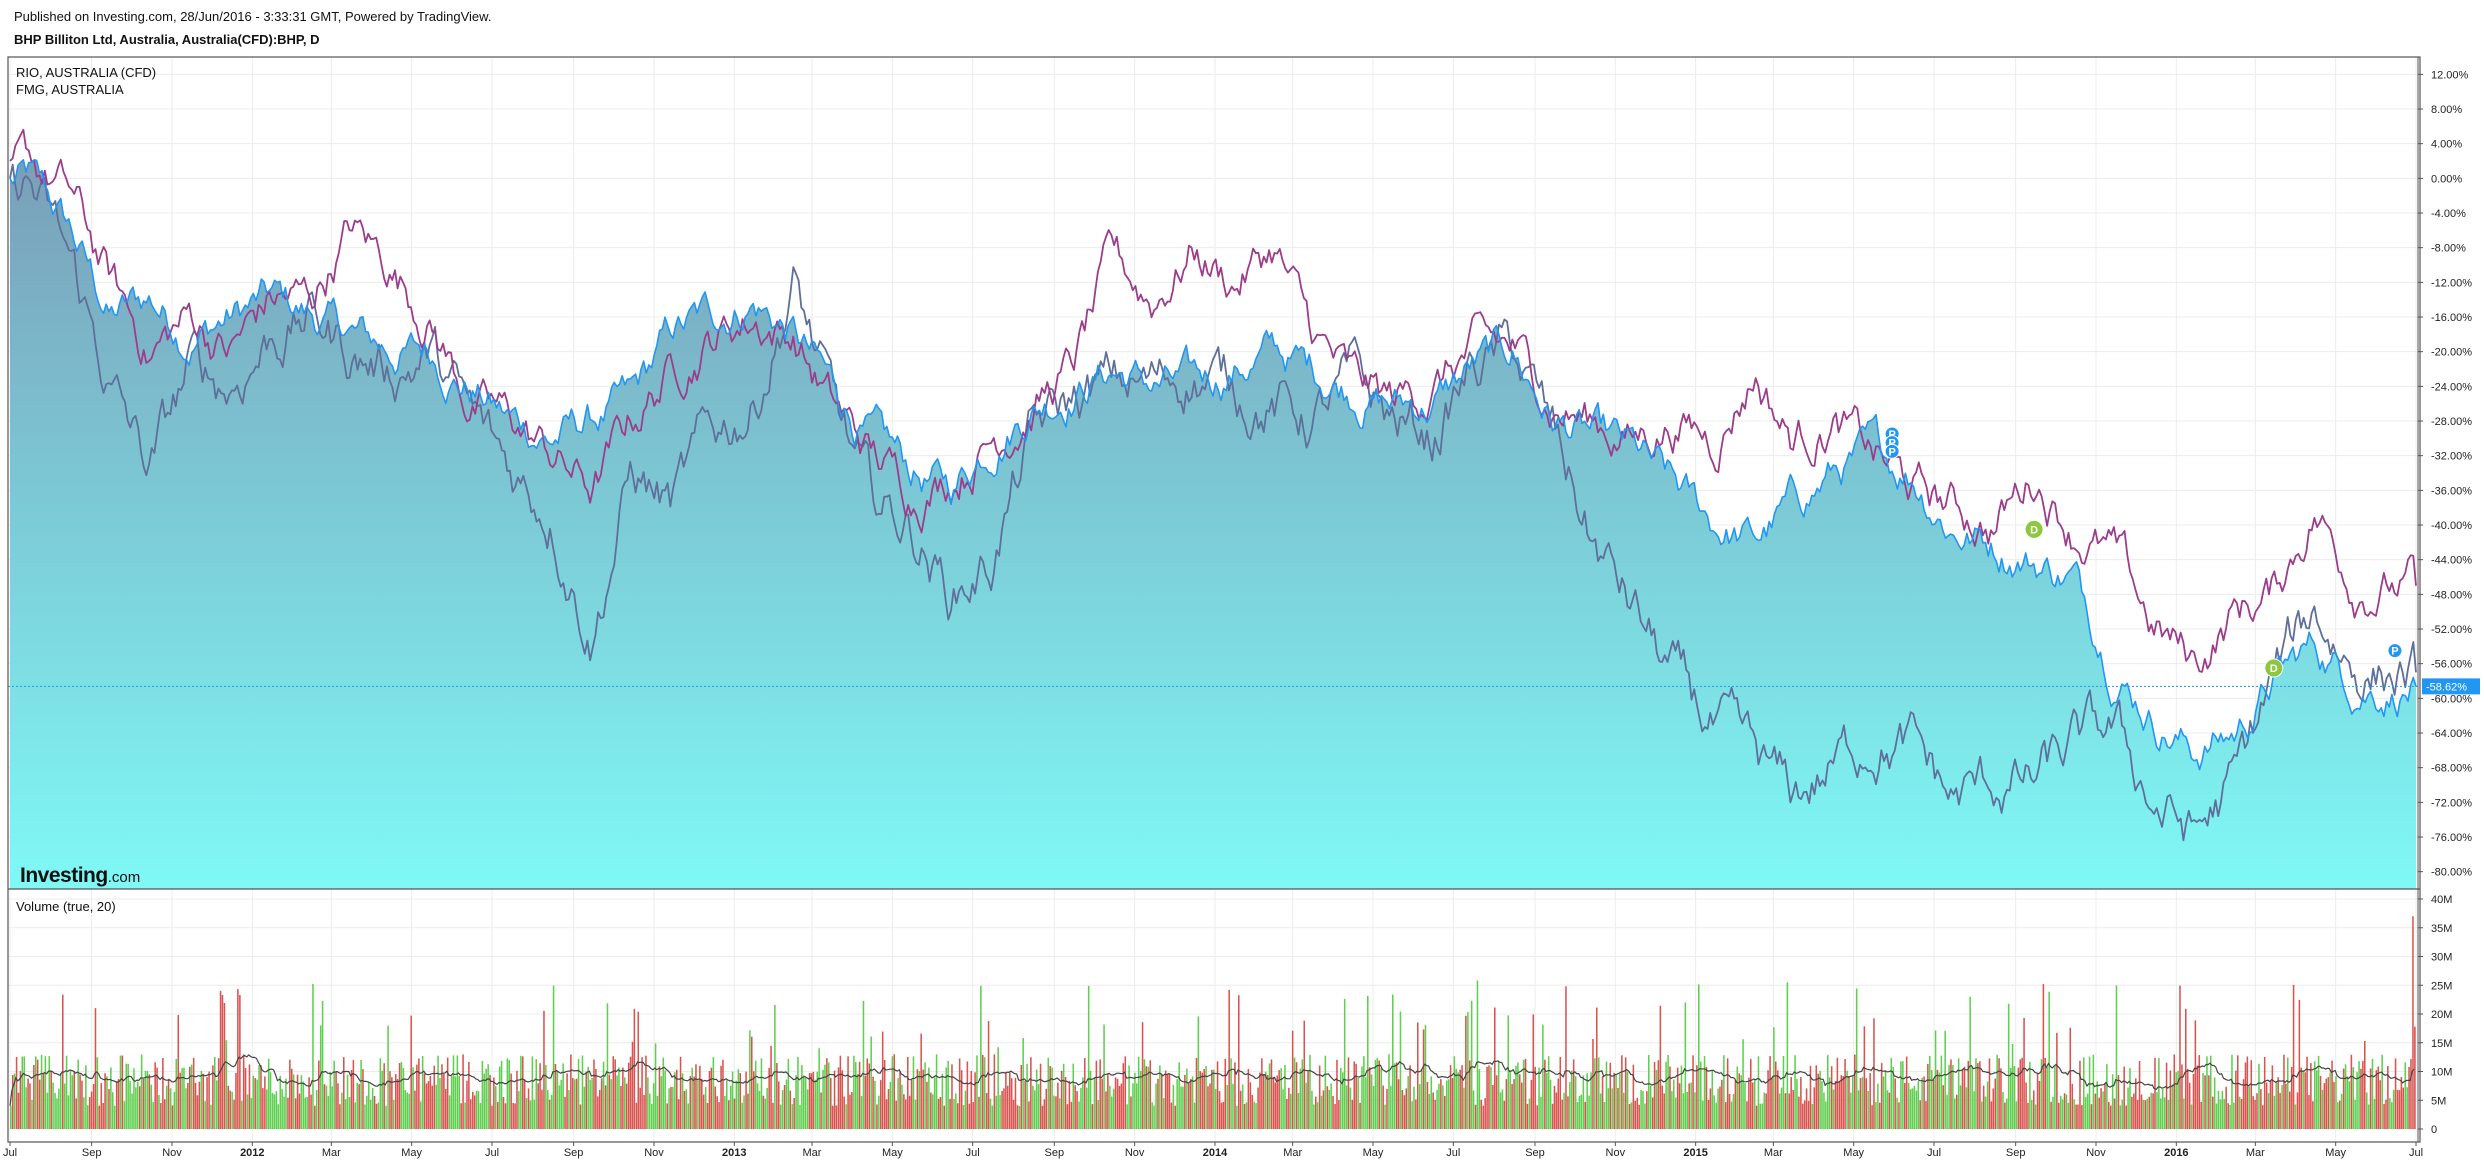 Image resolution: width=2484 pixels, height=1166 pixels. I want to click on marker-circle, so click(2395, 651).